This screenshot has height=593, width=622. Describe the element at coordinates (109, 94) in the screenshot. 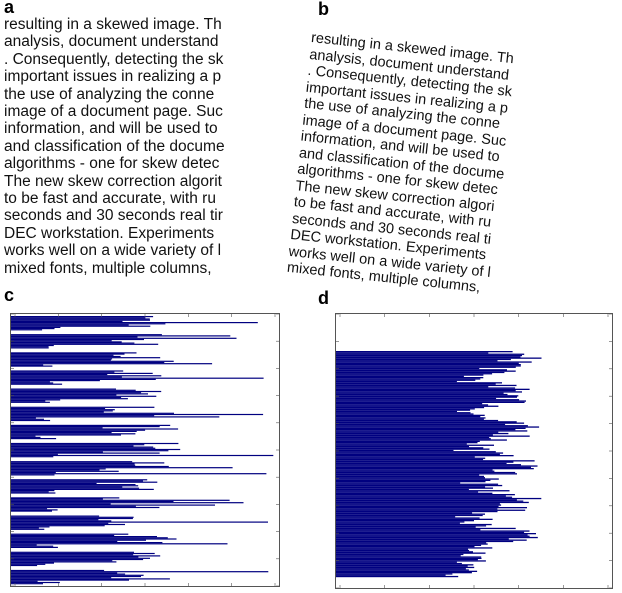

I see `text-a-line: the use of analyzing the conne` at that location.